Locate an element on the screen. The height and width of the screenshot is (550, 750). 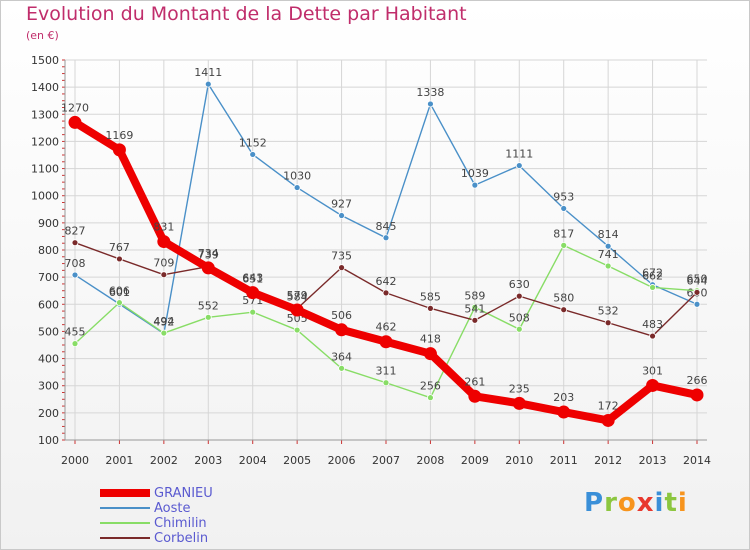
data-label-chimilin: 508 is located at coordinates (519, 317).